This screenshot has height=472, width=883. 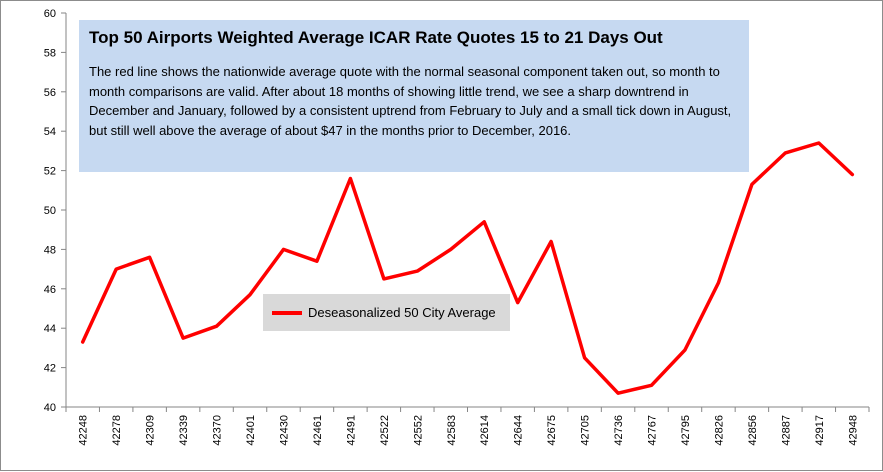 I want to click on x-tick-label: 42583, so click(x=452, y=430).